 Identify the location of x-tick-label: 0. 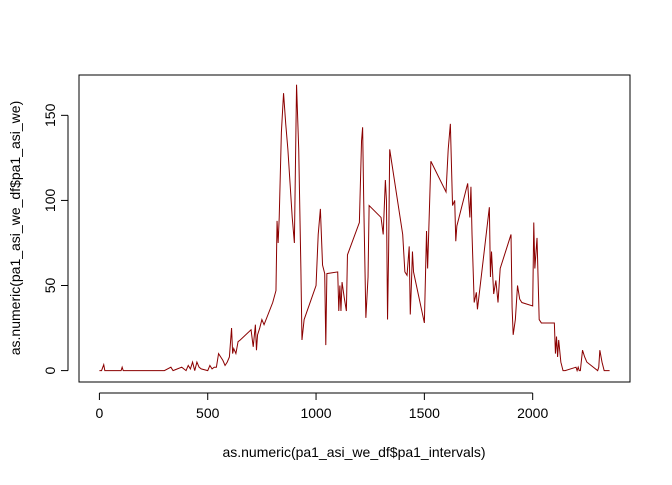
(100, 413).